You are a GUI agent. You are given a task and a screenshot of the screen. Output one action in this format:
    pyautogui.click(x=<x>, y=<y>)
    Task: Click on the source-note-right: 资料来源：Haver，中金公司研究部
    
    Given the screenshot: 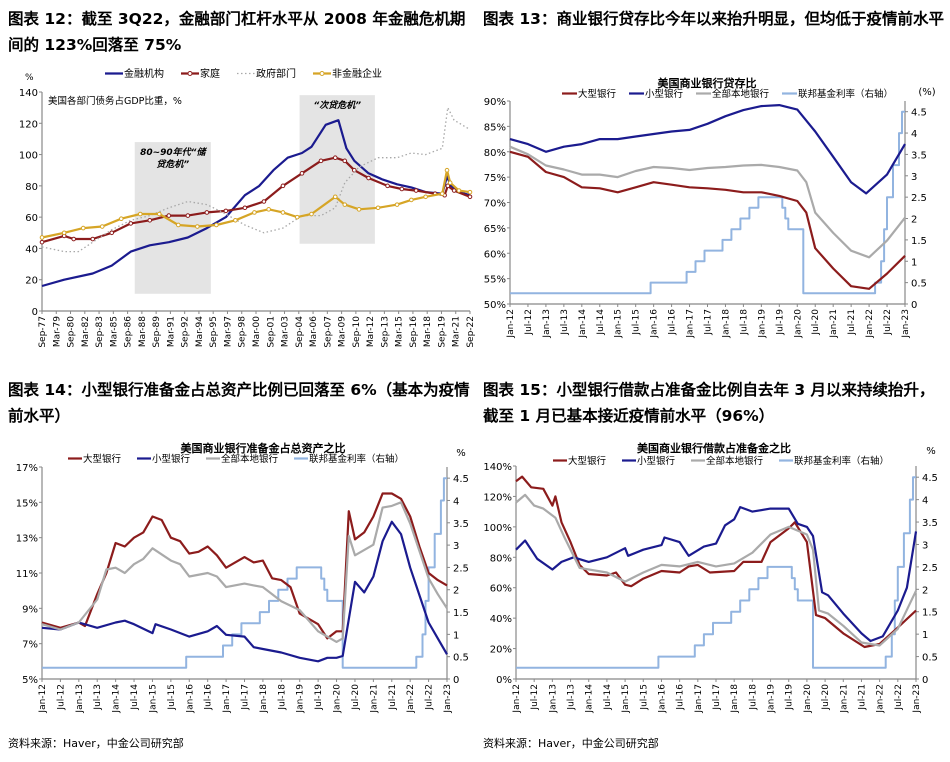 What is the action you would take?
    pyautogui.click(x=571, y=743)
    